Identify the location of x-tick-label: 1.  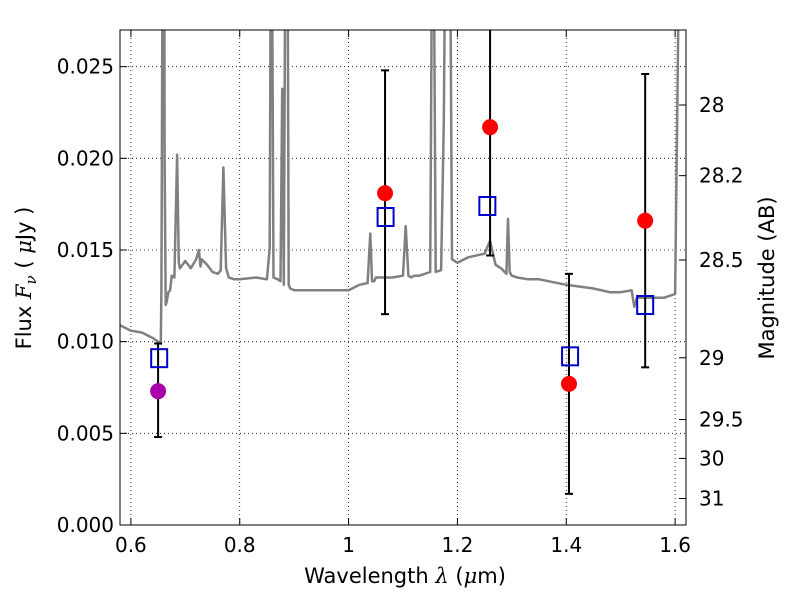
(348, 545).